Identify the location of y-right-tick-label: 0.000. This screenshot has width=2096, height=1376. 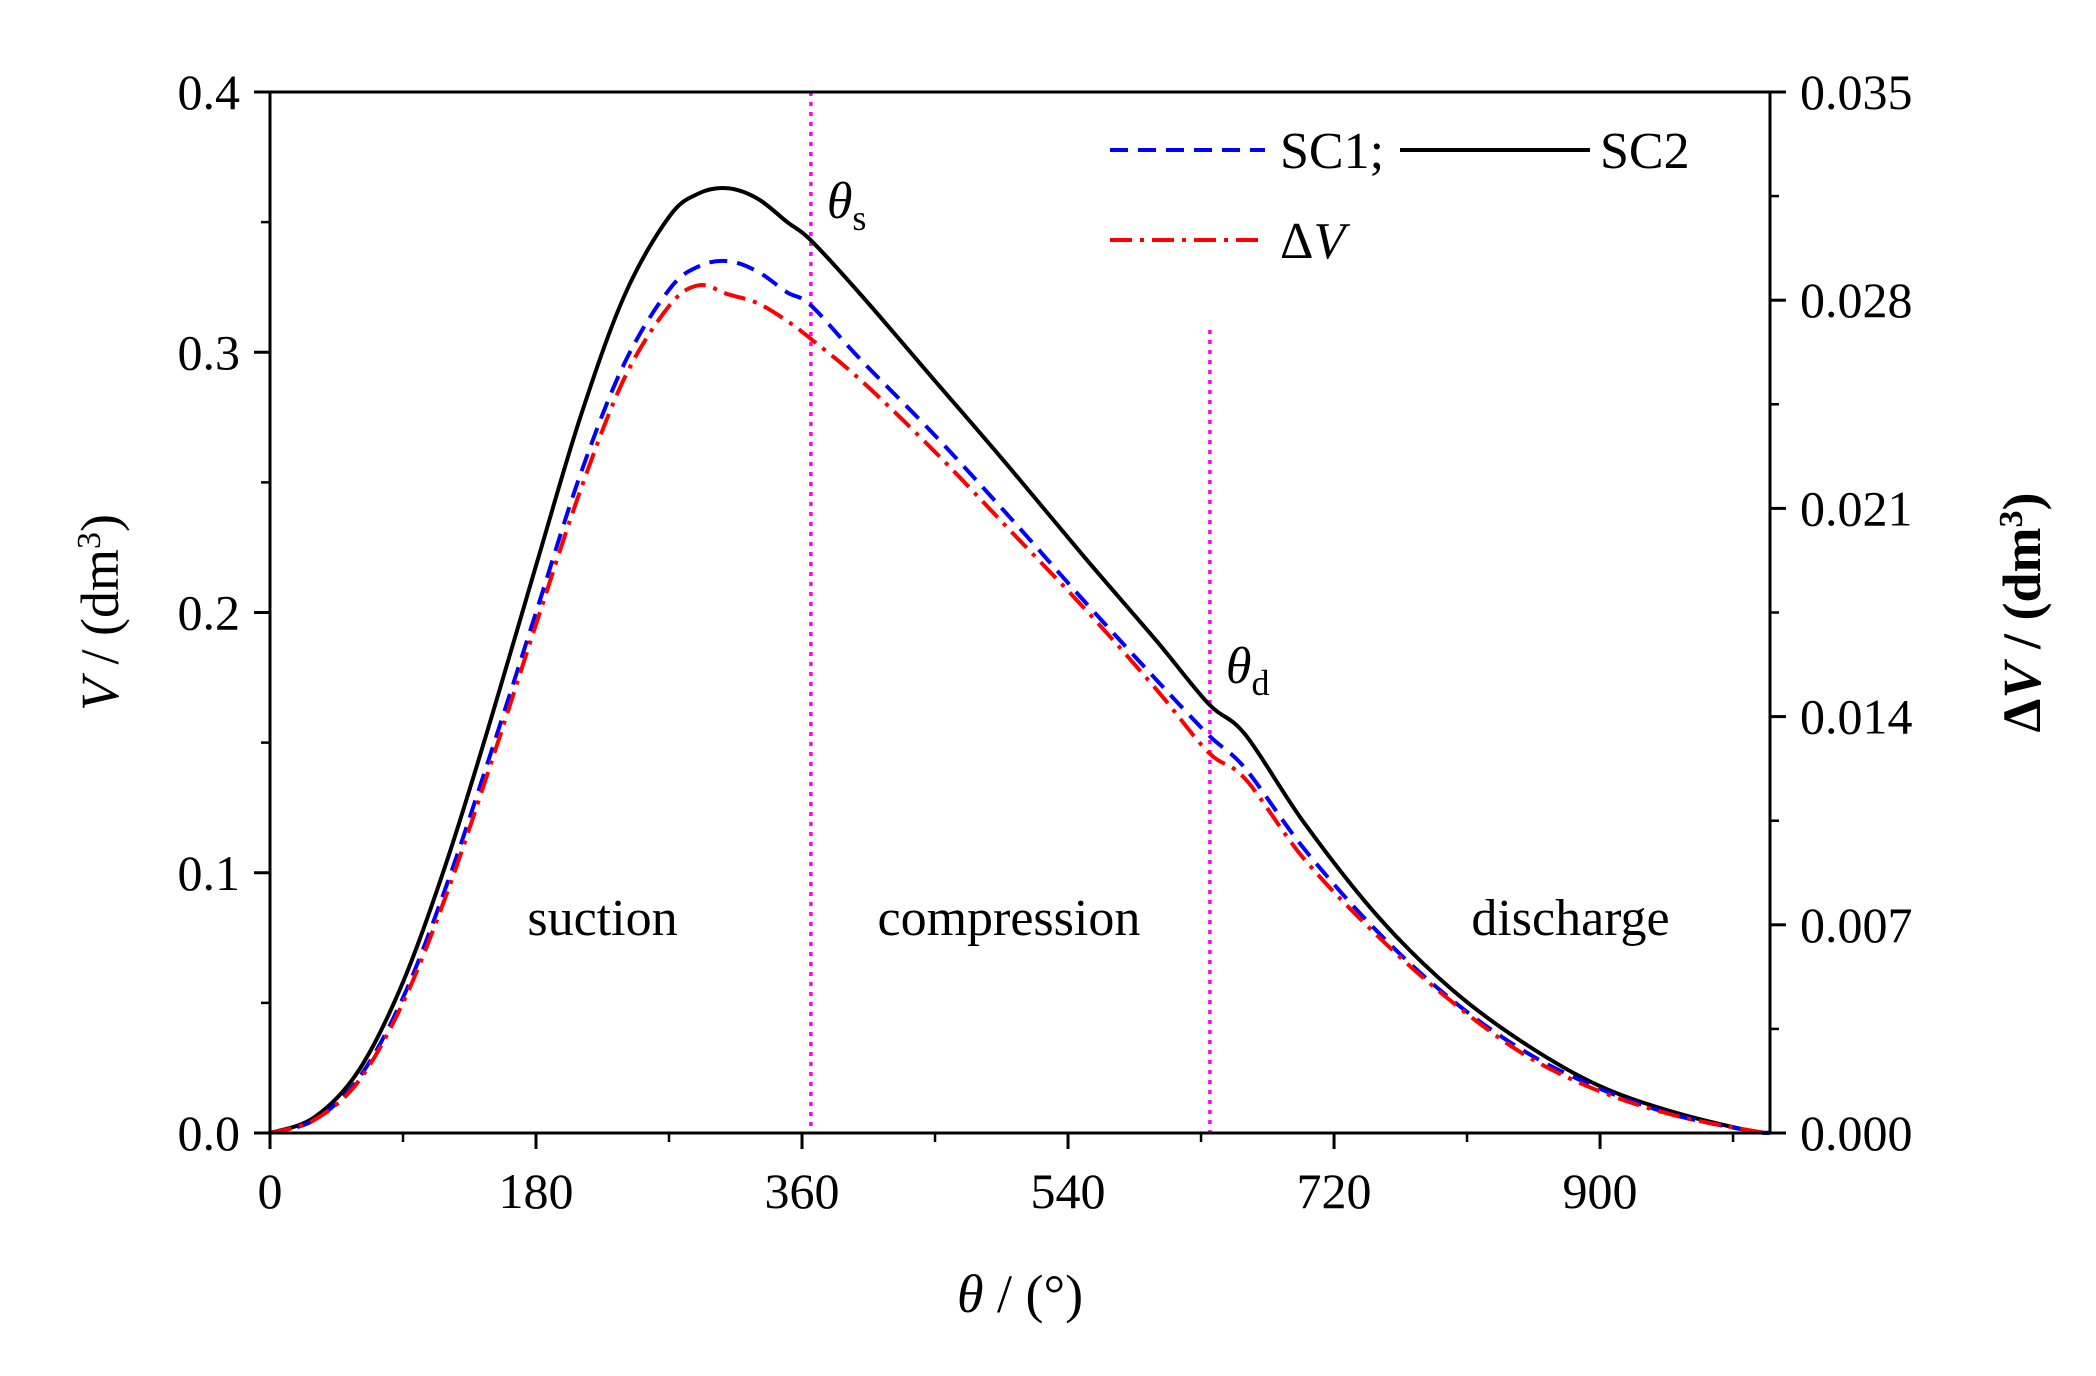
(1856, 1133).